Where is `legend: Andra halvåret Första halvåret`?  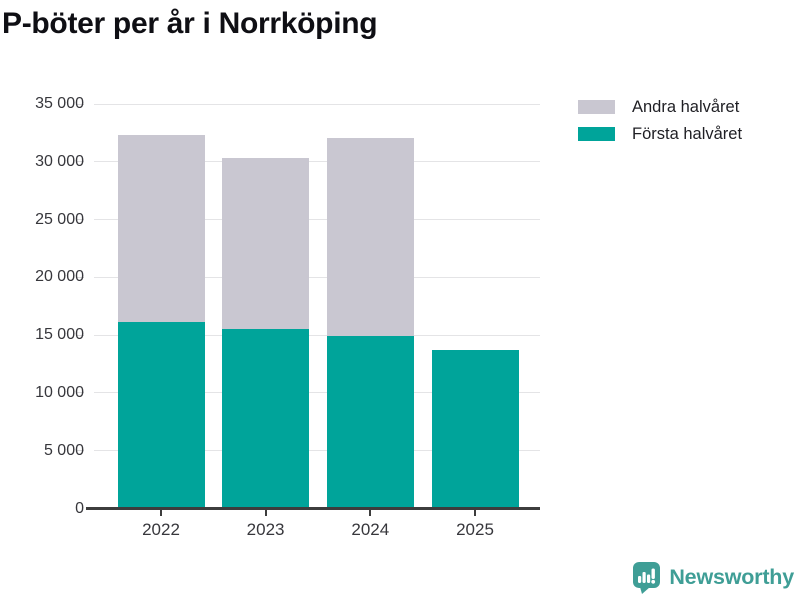 legend: Andra halvåret Första halvåret is located at coordinates (660, 125).